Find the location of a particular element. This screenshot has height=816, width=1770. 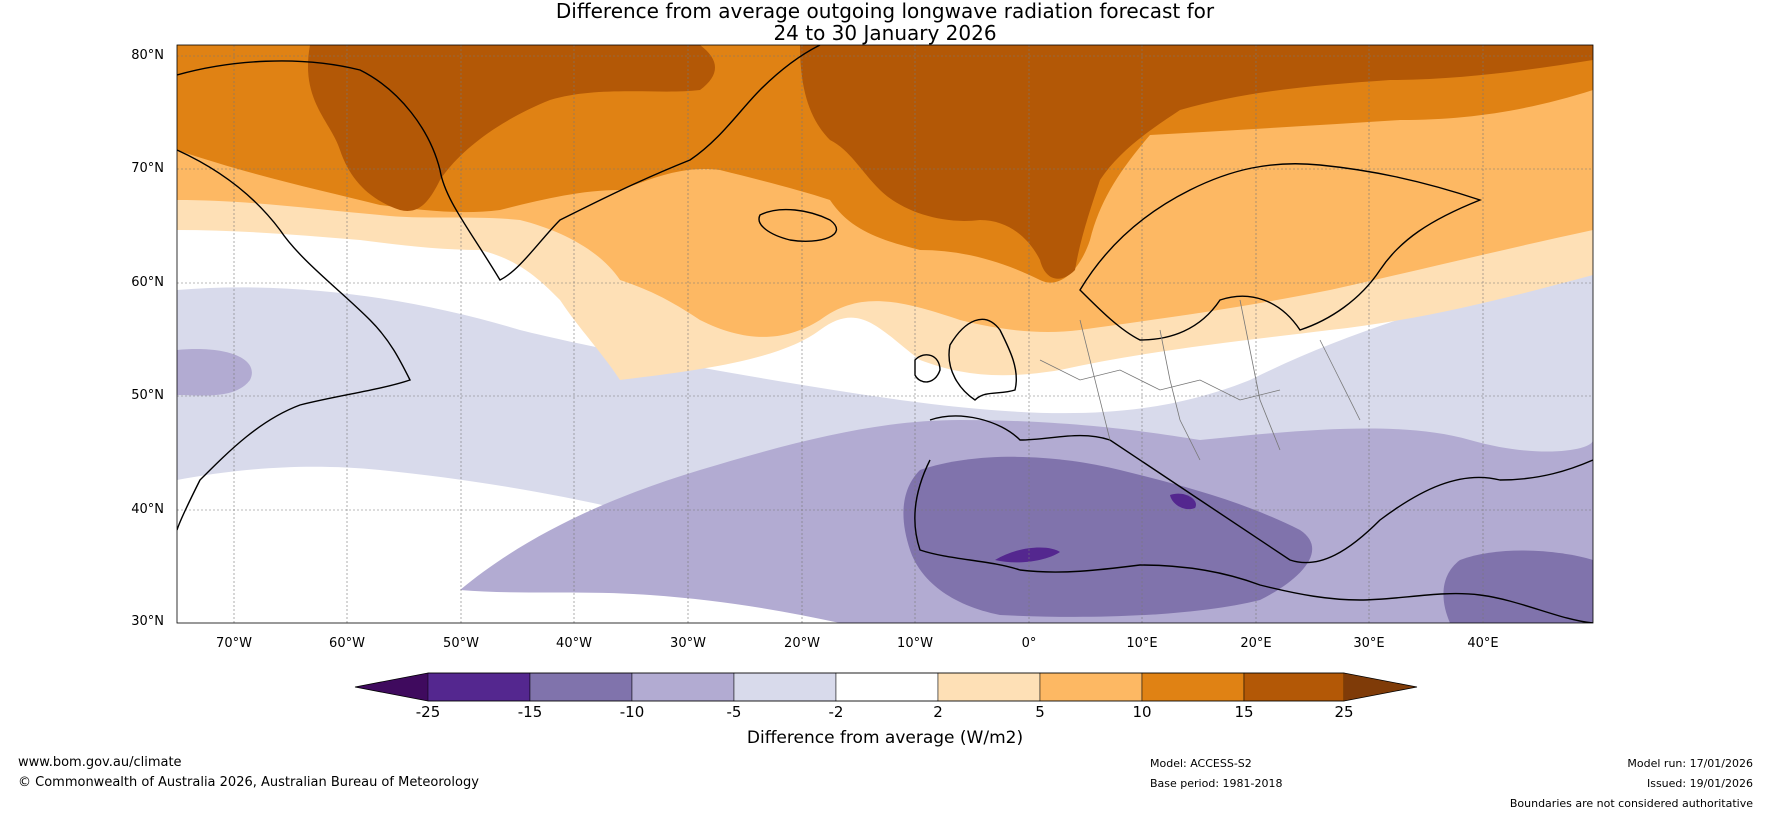

lon-label: 20°W is located at coordinates (802, 643).